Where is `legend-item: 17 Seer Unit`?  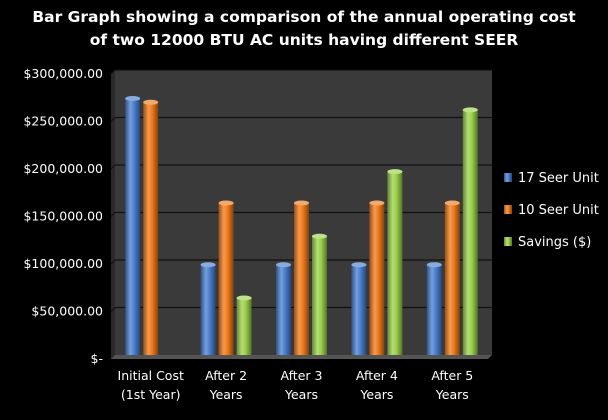
legend-item: 17 Seer Unit is located at coordinates (551, 178).